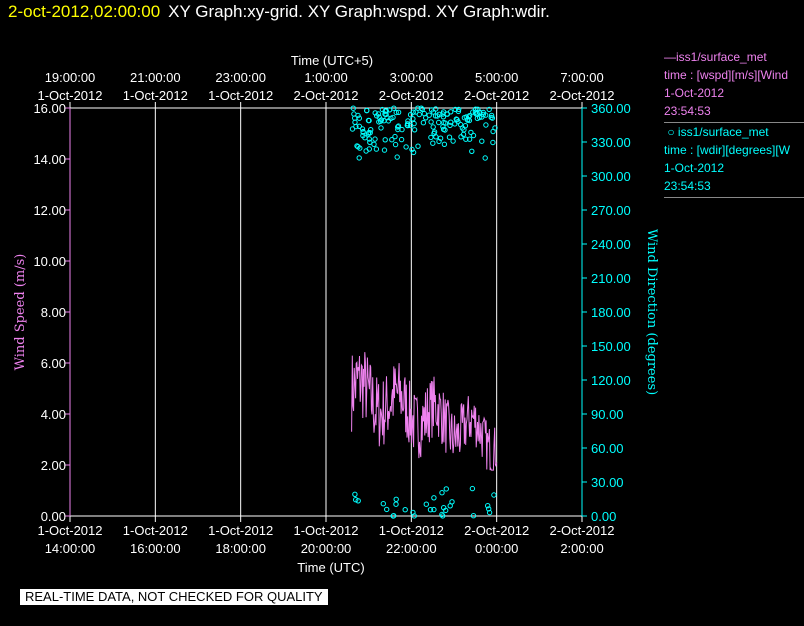 The image size is (804, 626). Describe the element at coordinates (49, 210) in the screenshot. I see `y-tick-label-left: 12.00` at that location.